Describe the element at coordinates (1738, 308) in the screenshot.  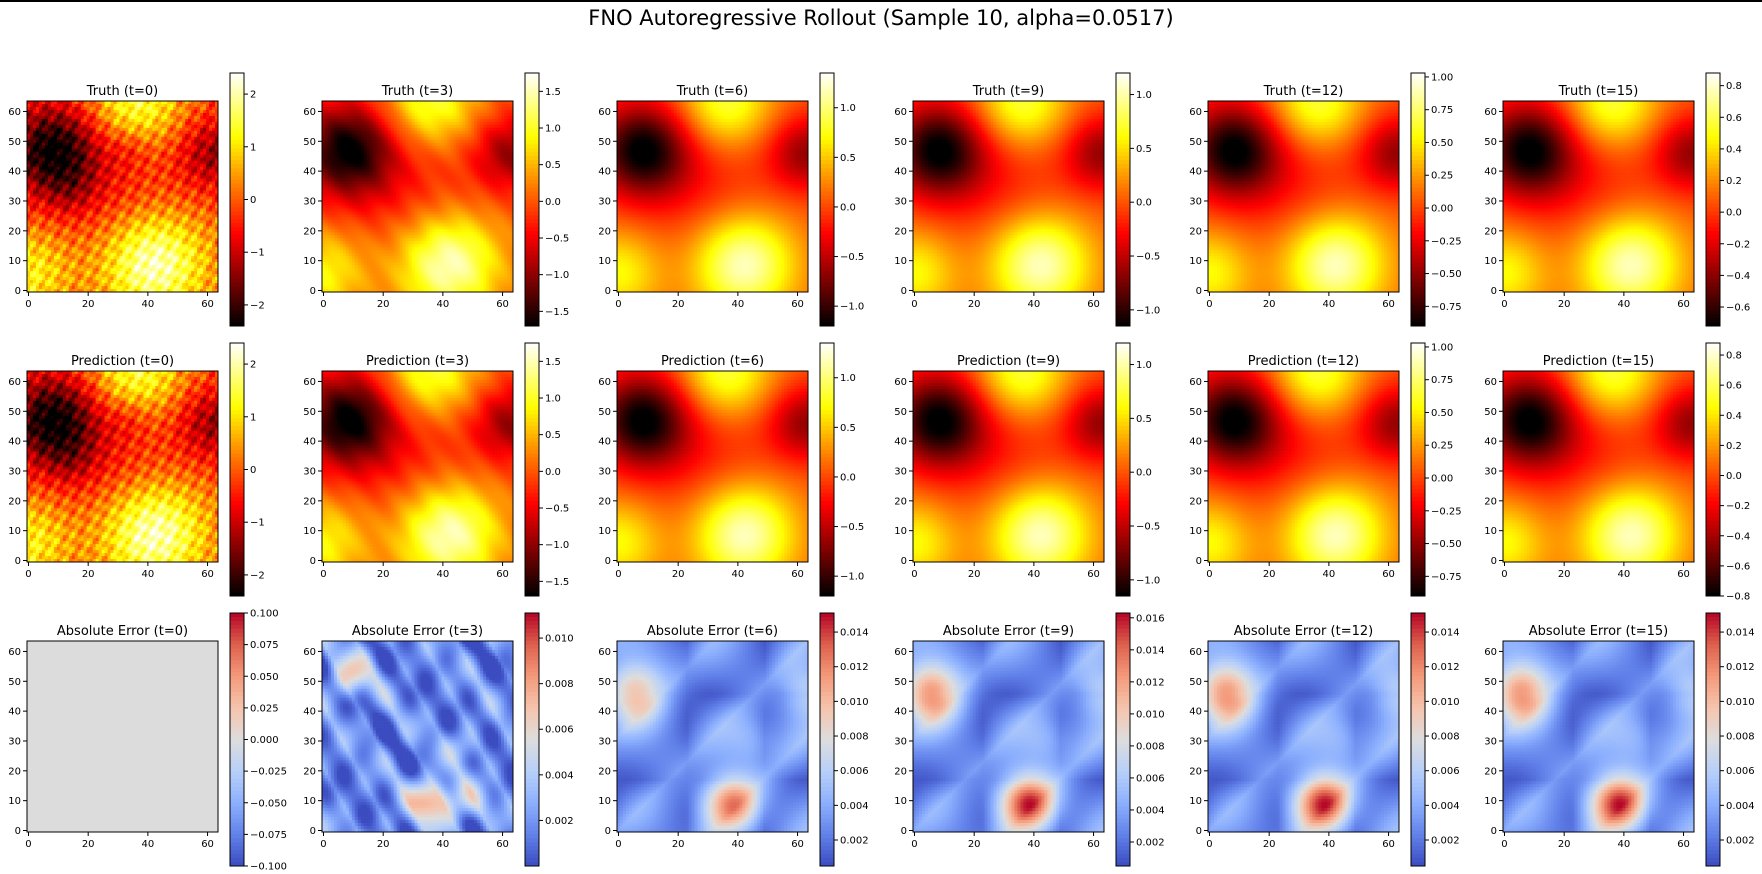
I see `colorbar-tick-label: −0.6` at that location.